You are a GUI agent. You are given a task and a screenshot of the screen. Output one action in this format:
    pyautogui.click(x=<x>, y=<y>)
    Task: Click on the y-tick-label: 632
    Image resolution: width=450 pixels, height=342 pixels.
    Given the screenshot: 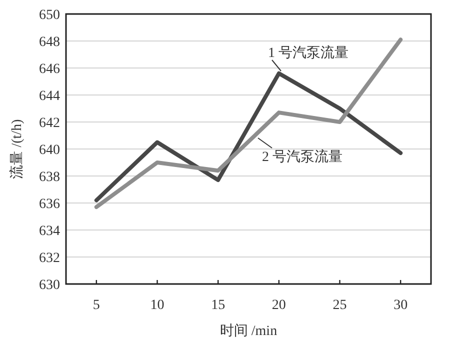 What is the action you would take?
    pyautogui.click(x=49, y=258)
    